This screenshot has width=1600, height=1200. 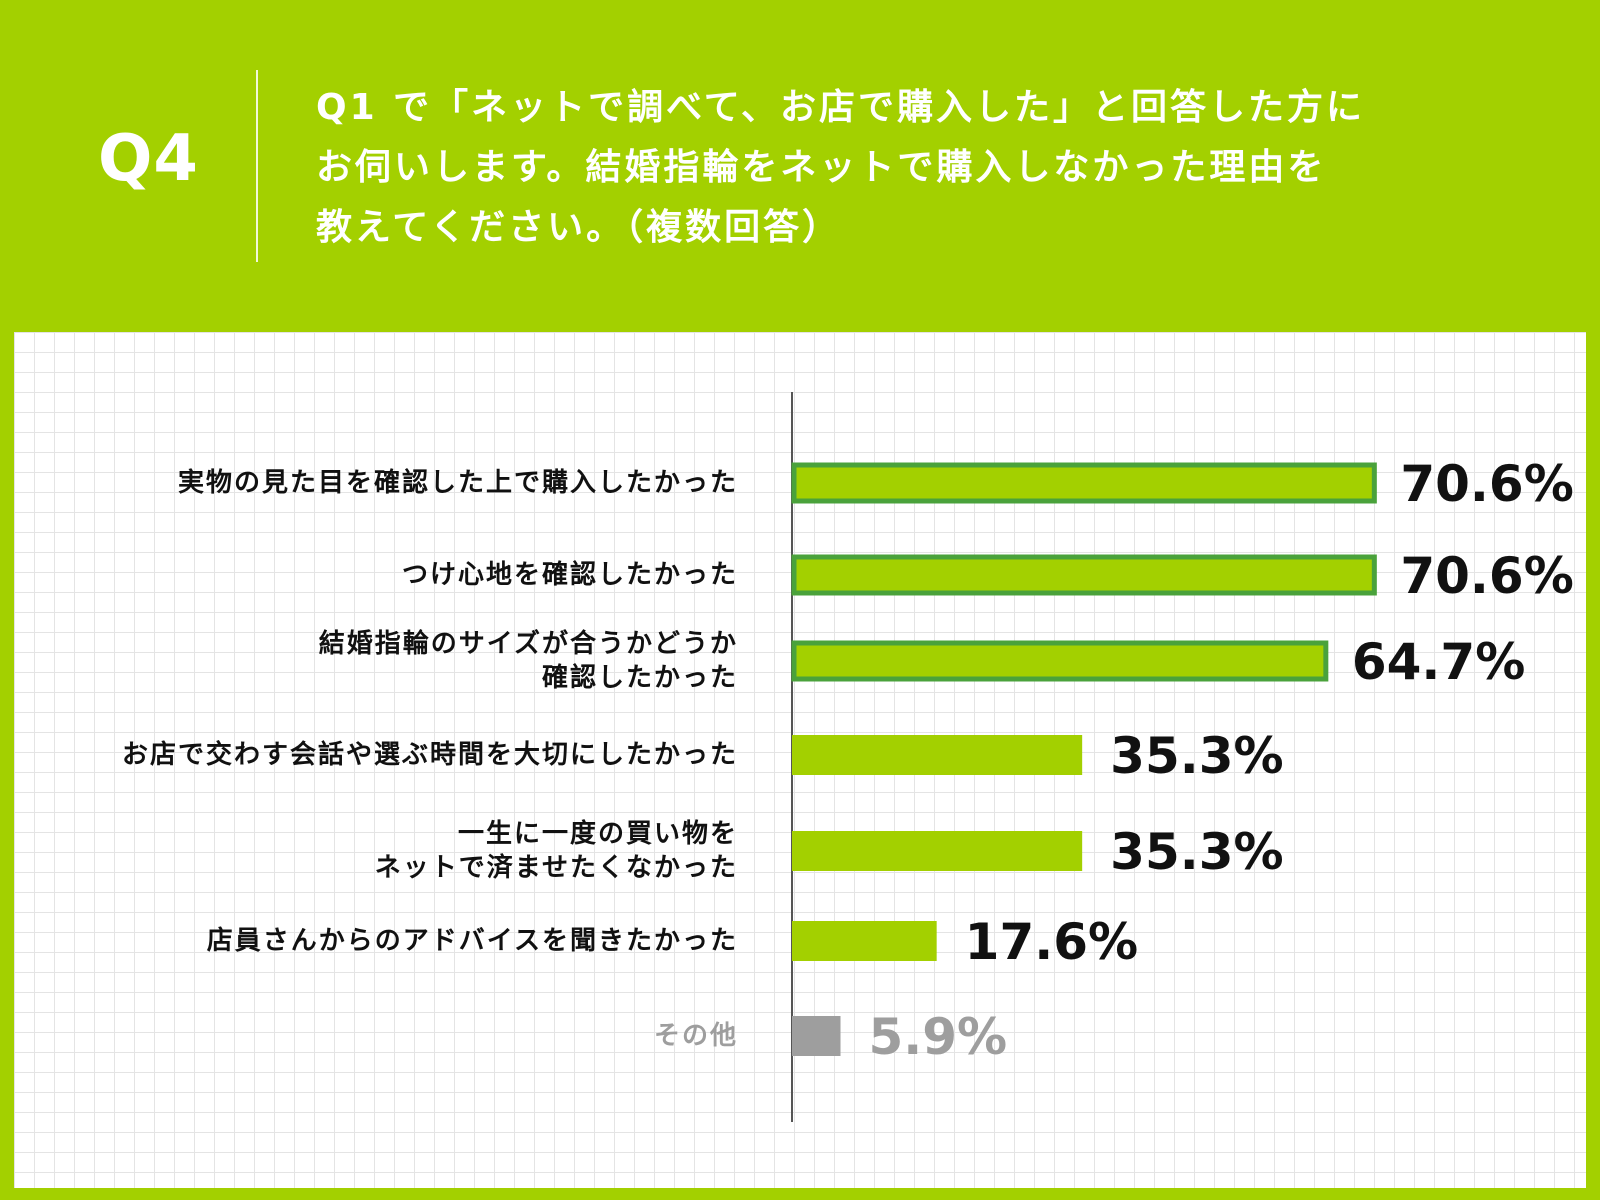 I want to click on category-label: 結婚指輪のサイズが合うかどうか確認したかった, so click(x=528, y=661).